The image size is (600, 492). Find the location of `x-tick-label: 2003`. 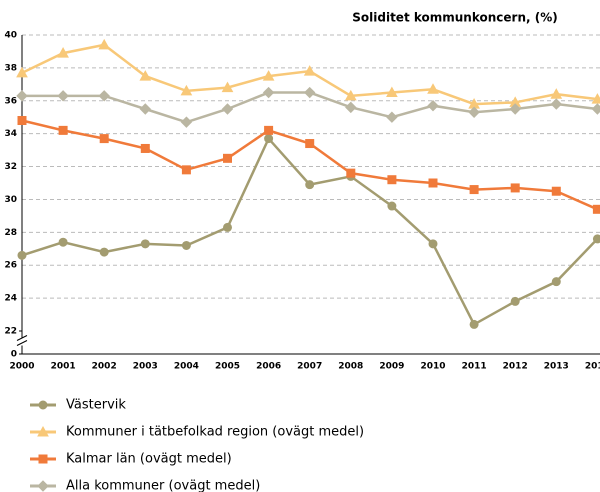

x-tick-label: 2003 is located at coordinates (145, 367).